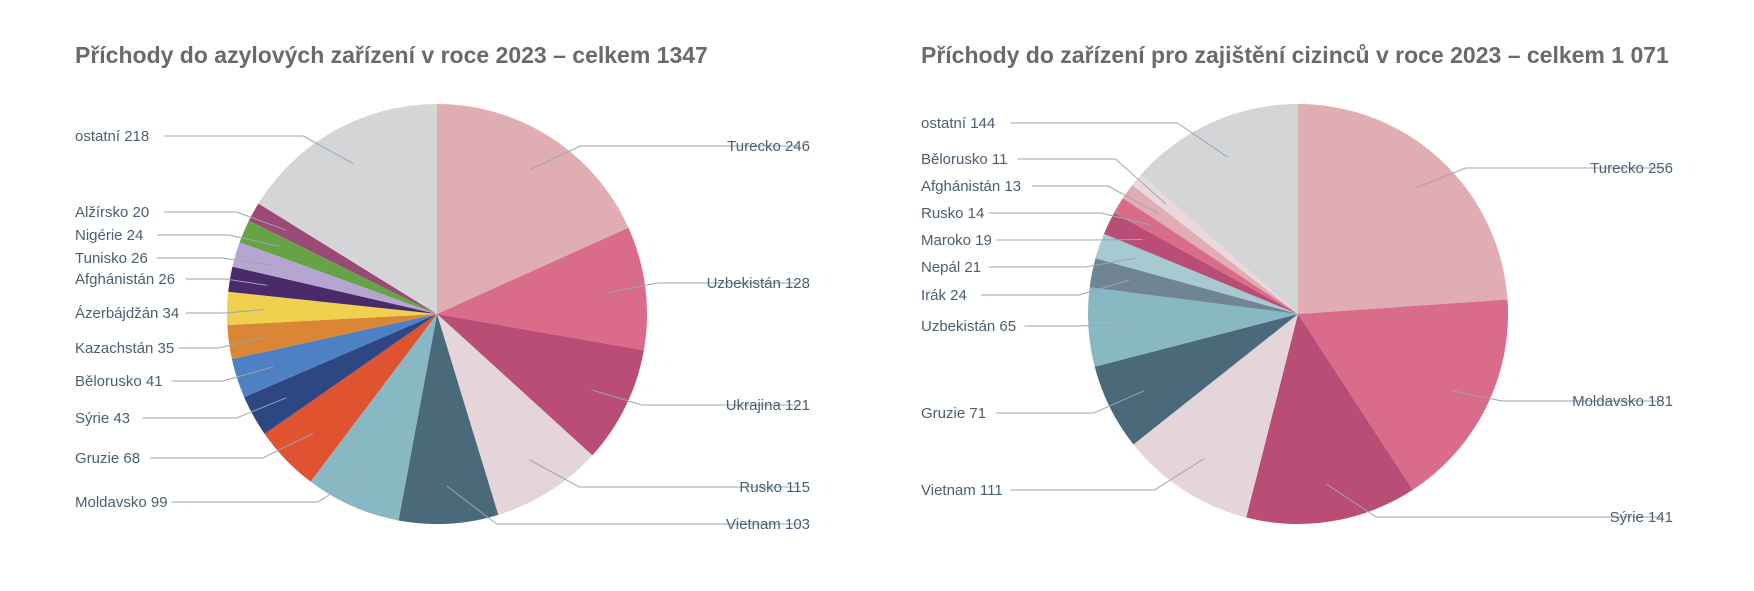 The width and height of the screenshot is (1754, 591). What do you see at coordinates (958, 123) in the screenshot?
I see `slice-label-ostatni-144: ostatní 144` at bounding box center [958, 123].